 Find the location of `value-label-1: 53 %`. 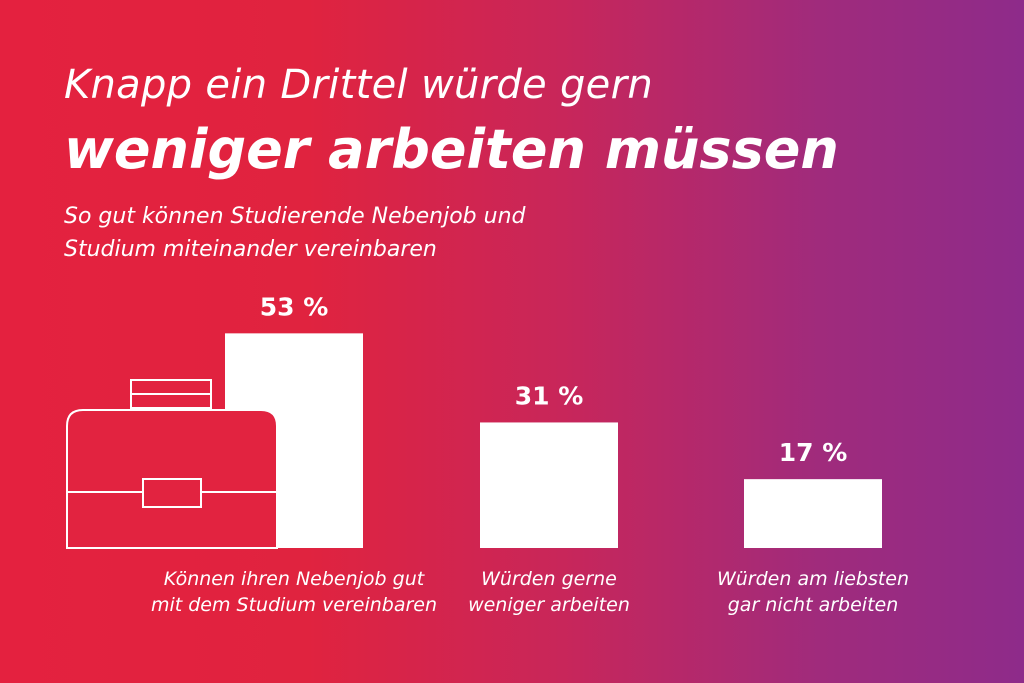

value-label-1: 53 % is located at coordinates (294, 306).